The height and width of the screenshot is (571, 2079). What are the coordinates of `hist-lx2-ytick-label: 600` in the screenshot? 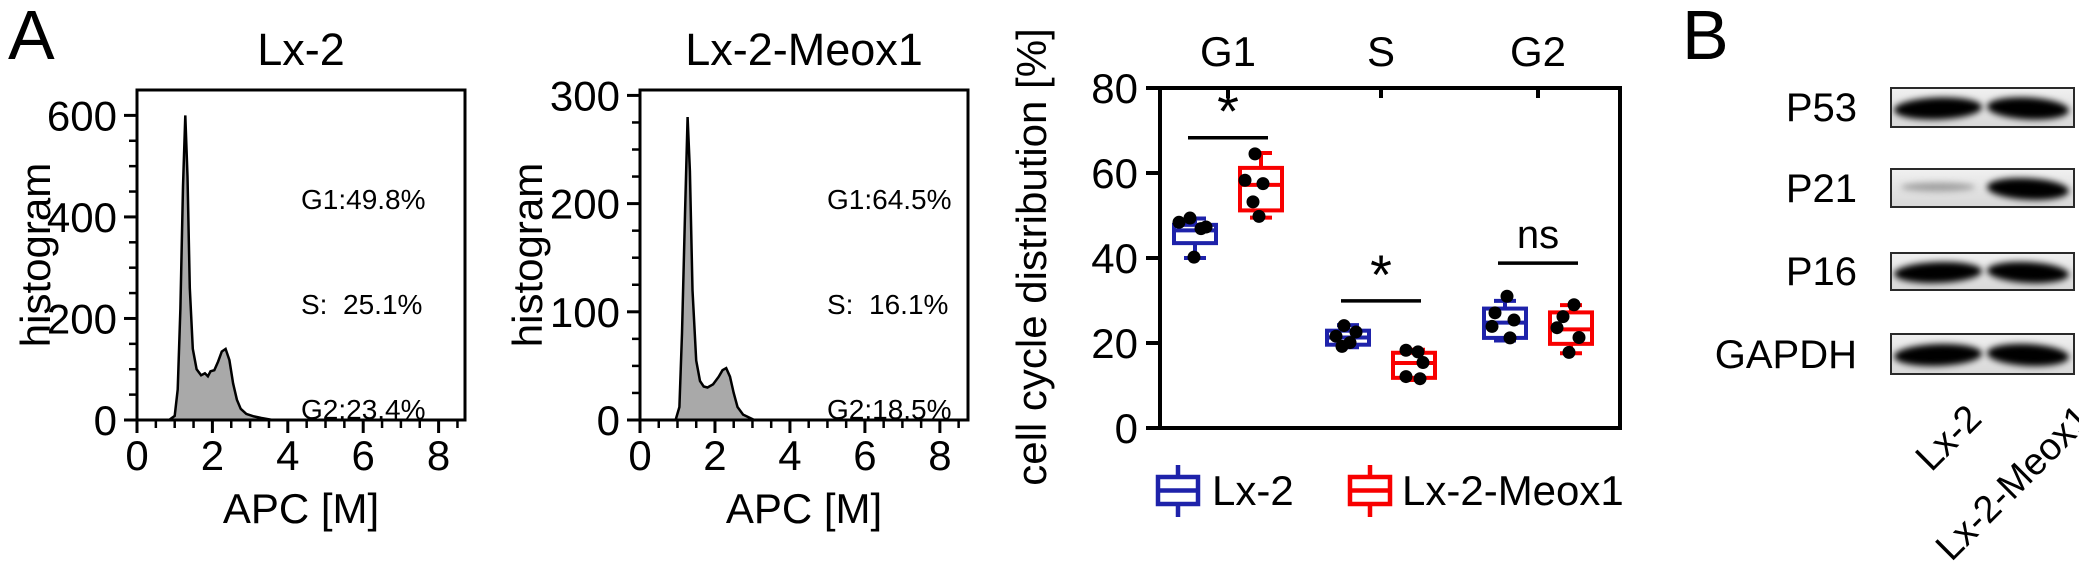 It's located at (82, 115).